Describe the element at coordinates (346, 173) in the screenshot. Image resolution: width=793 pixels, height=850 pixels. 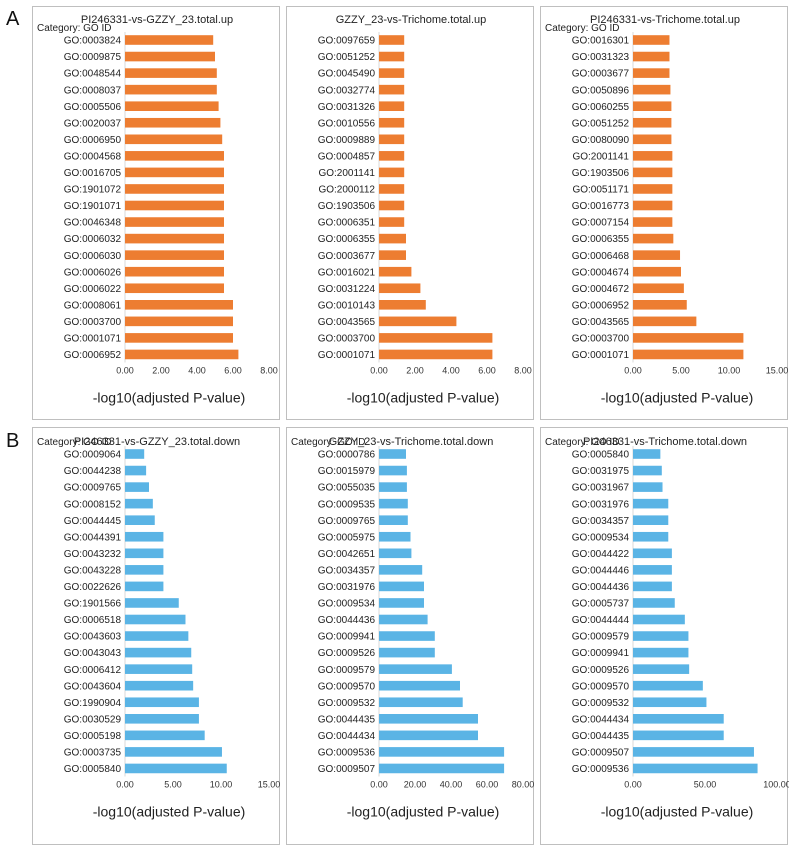
I see `category-label: GO:2001141` at that location.